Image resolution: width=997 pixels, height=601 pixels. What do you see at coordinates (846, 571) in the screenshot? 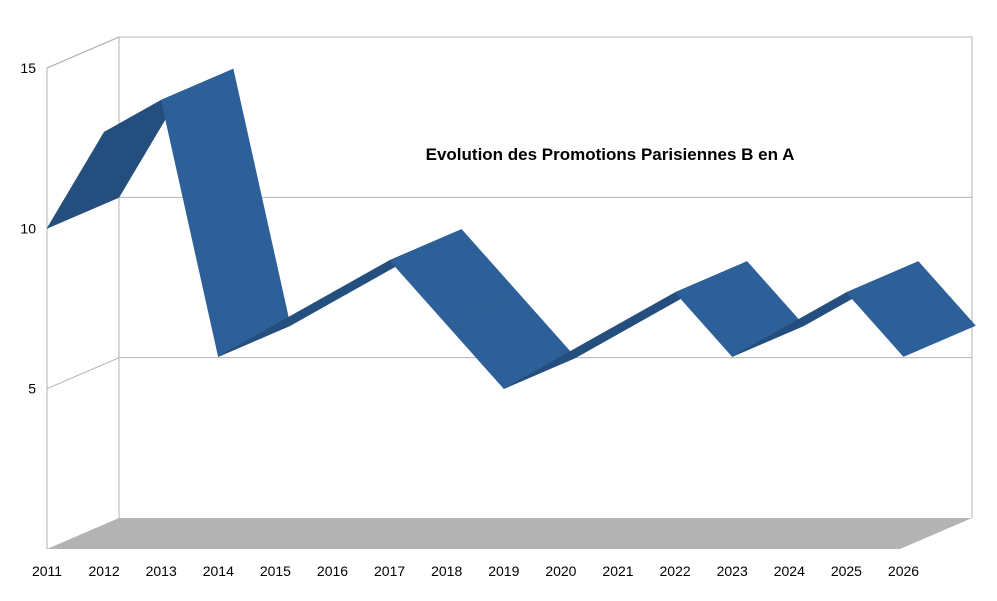
I see `x-tick-label: 2025` at bounding box center [846, 571].